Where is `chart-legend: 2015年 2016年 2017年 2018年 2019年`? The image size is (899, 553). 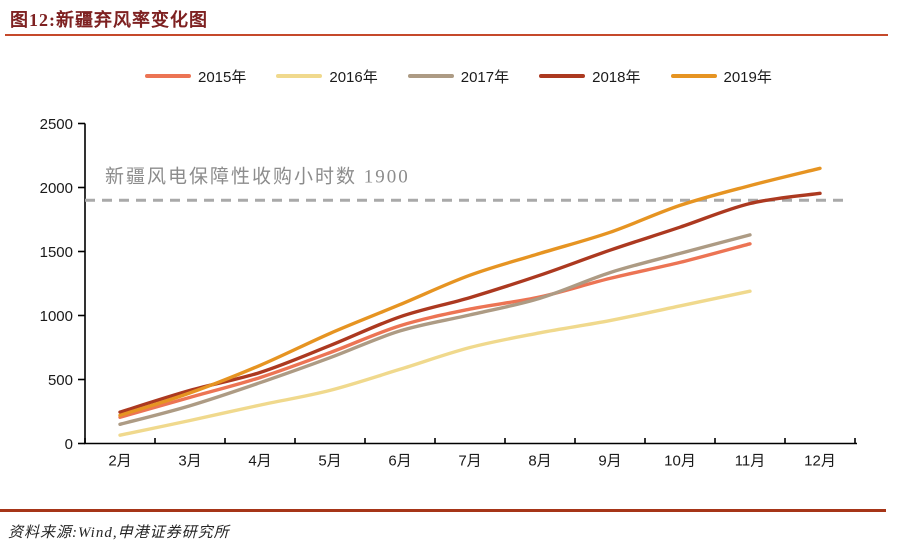
chart-legend: 2015年 2016年 2017年 2018年 2019年 is located at coordinates (458, 76).